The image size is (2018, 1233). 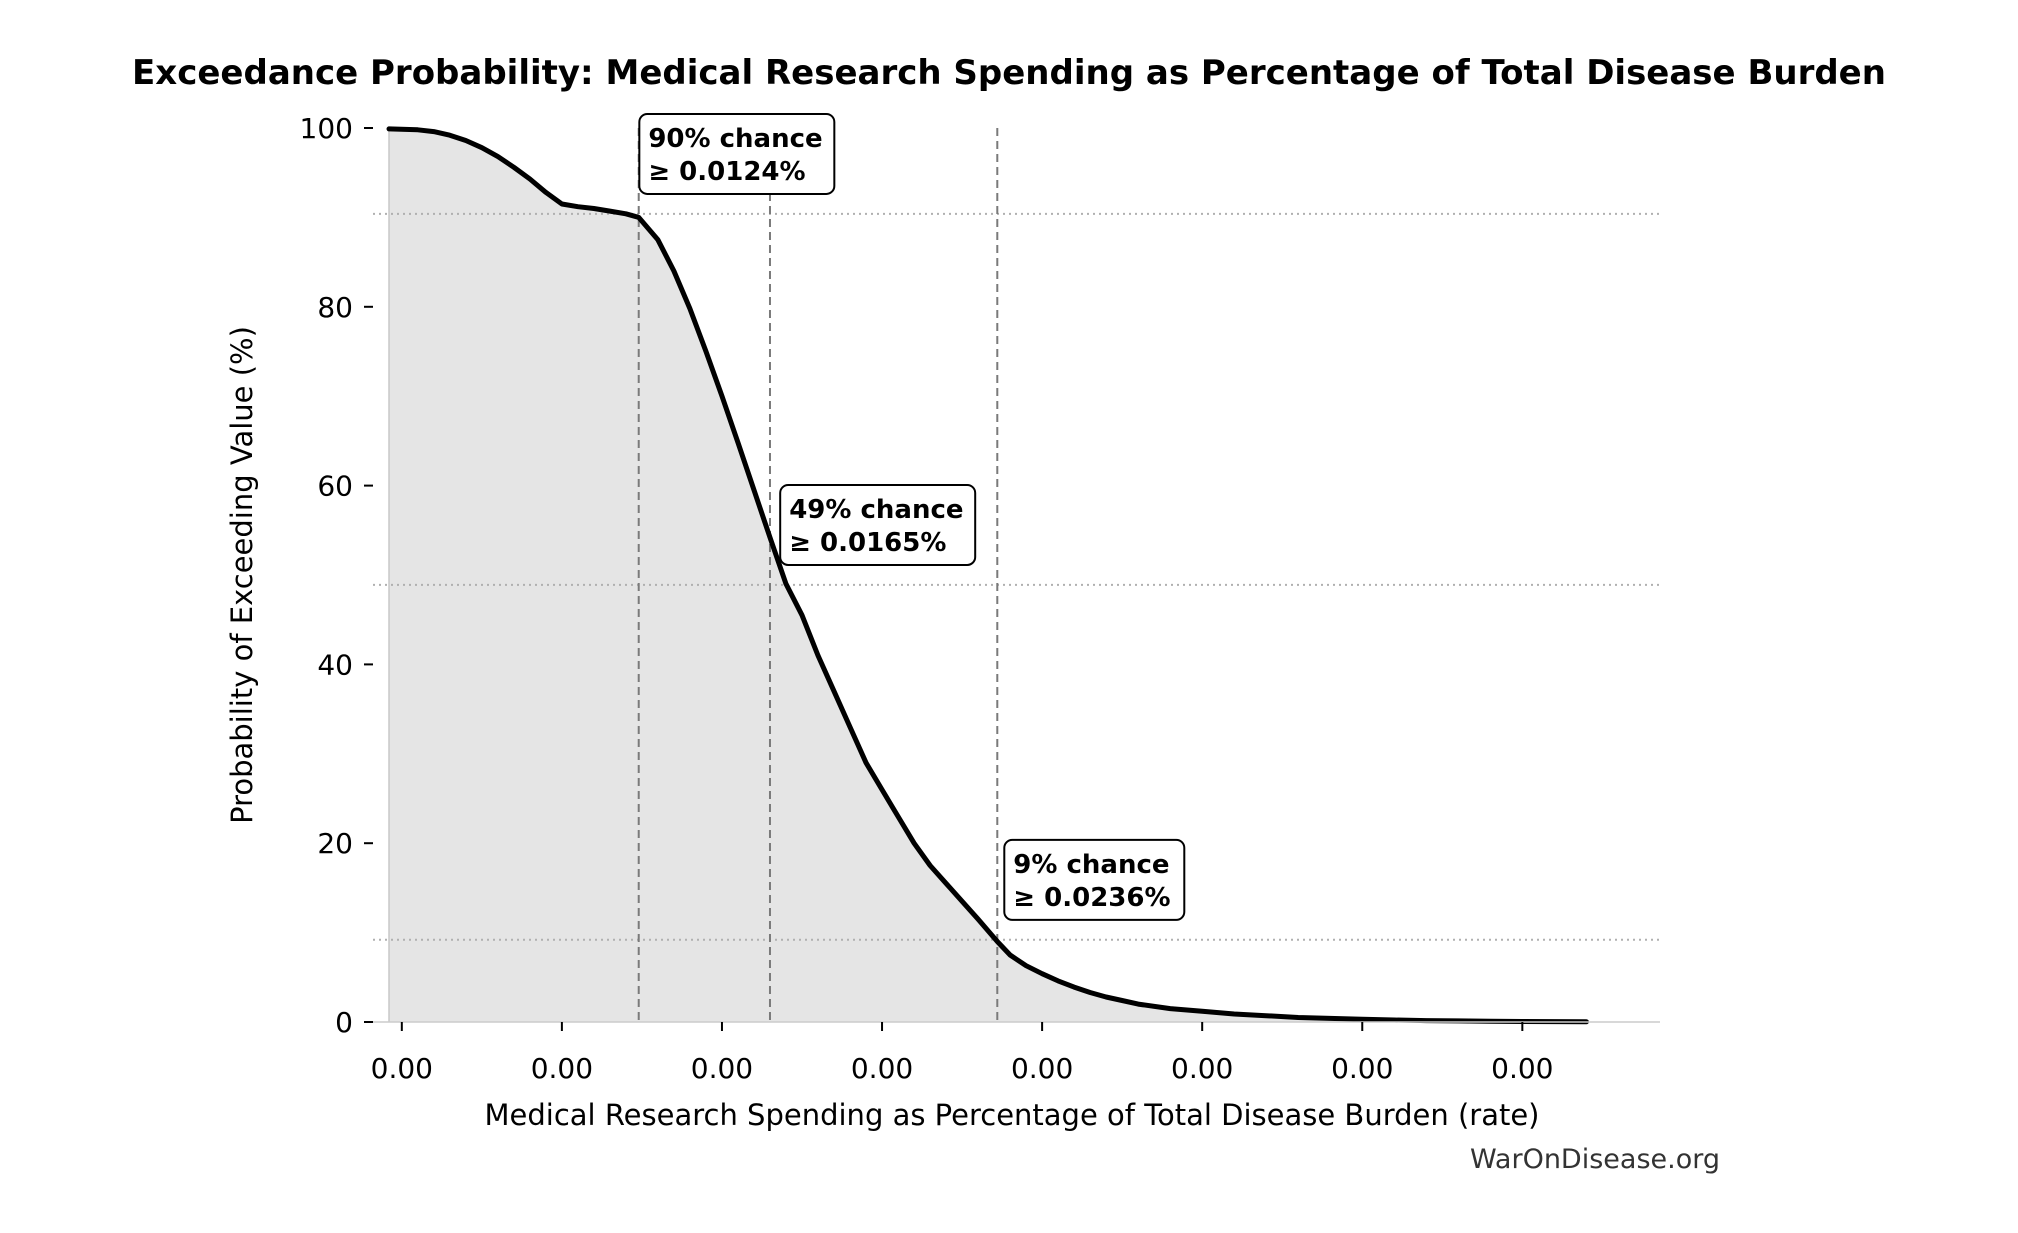 I want to click on x-tick-label-8: 0.00, so click(x=1522, y=1068).